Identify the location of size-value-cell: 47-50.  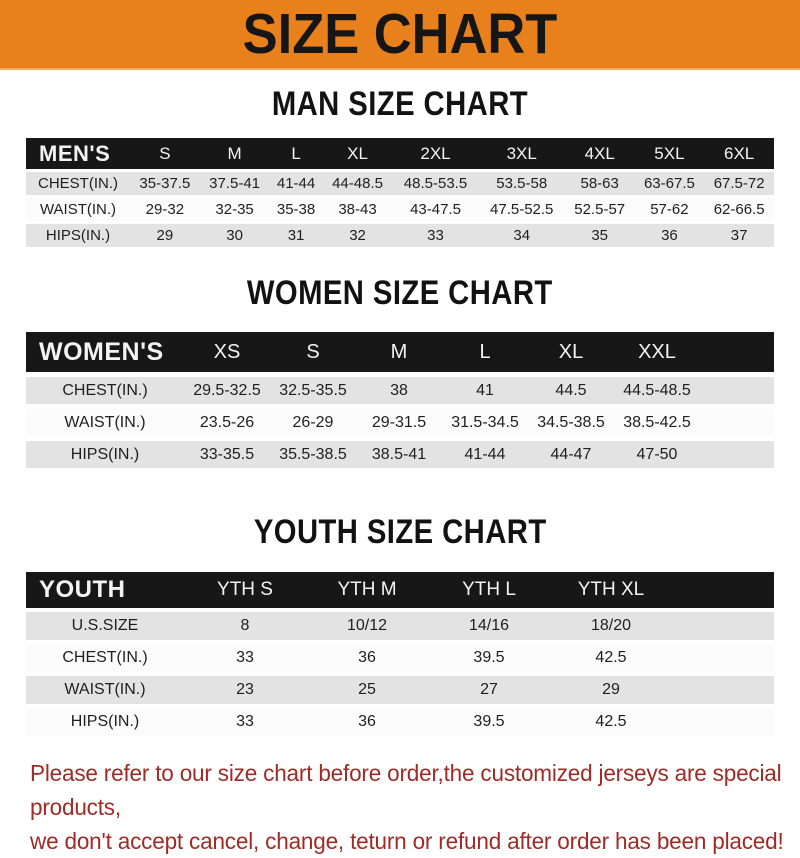
(657, 454).